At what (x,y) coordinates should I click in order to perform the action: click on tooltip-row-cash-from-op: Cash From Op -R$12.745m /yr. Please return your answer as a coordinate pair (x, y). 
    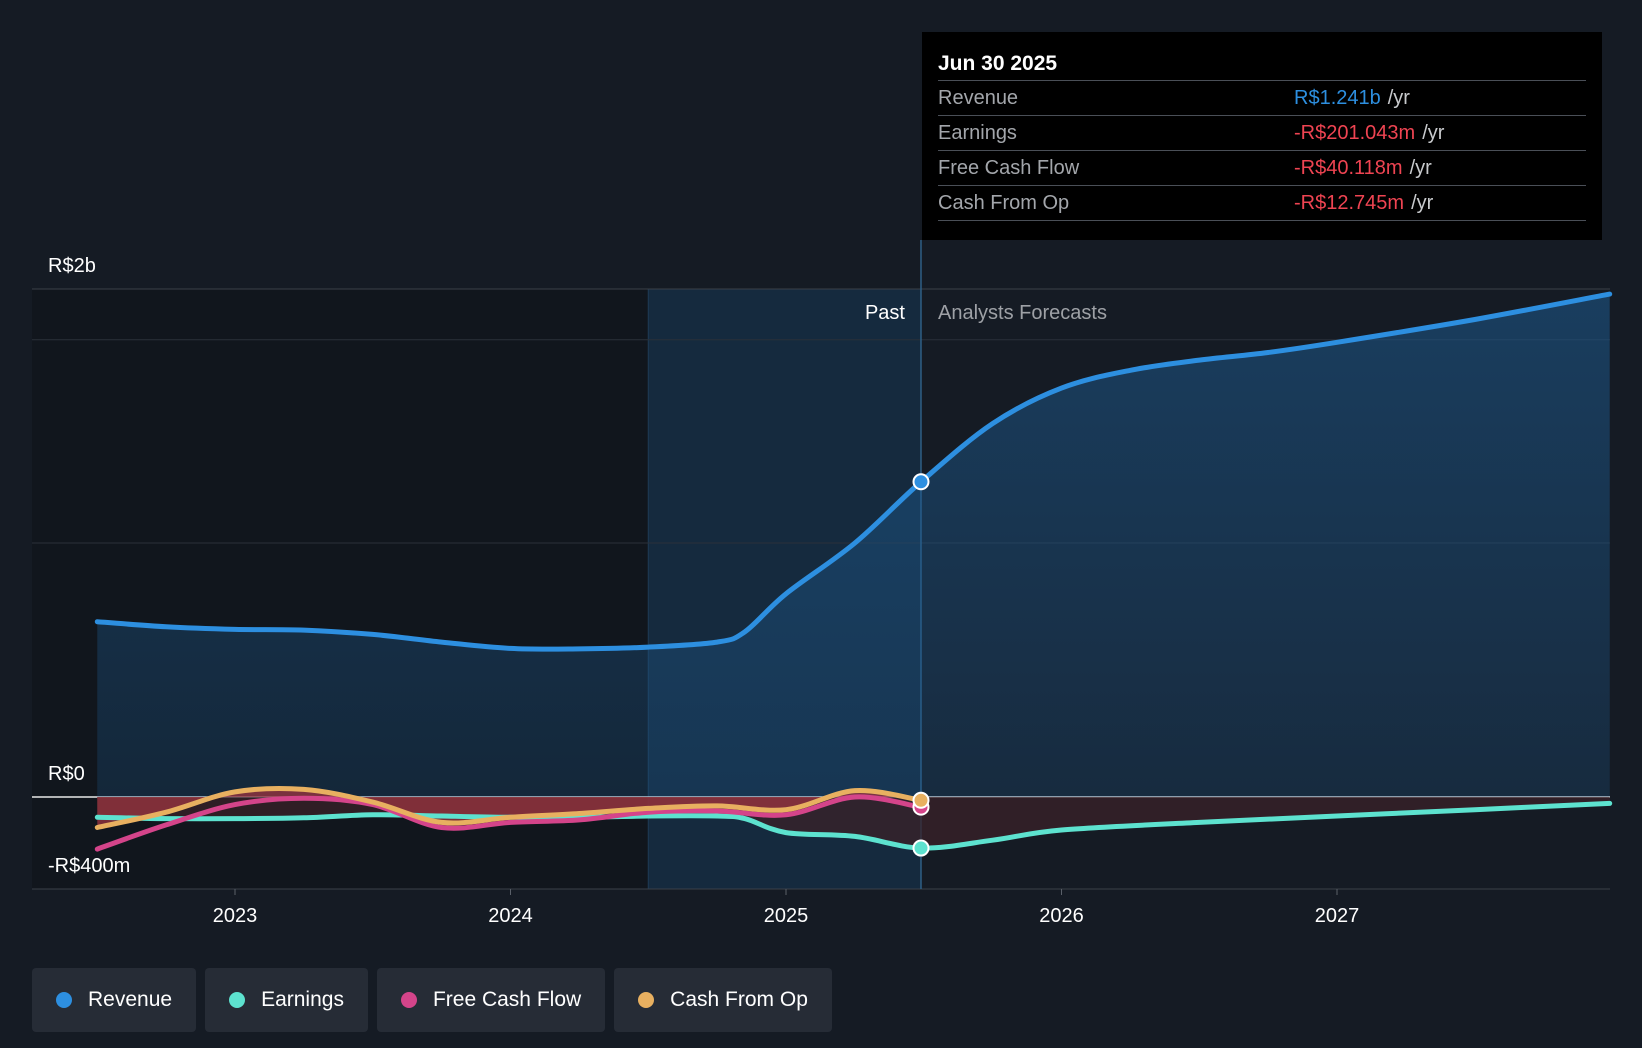
    Looking at the image, I should click on (1262, 203).